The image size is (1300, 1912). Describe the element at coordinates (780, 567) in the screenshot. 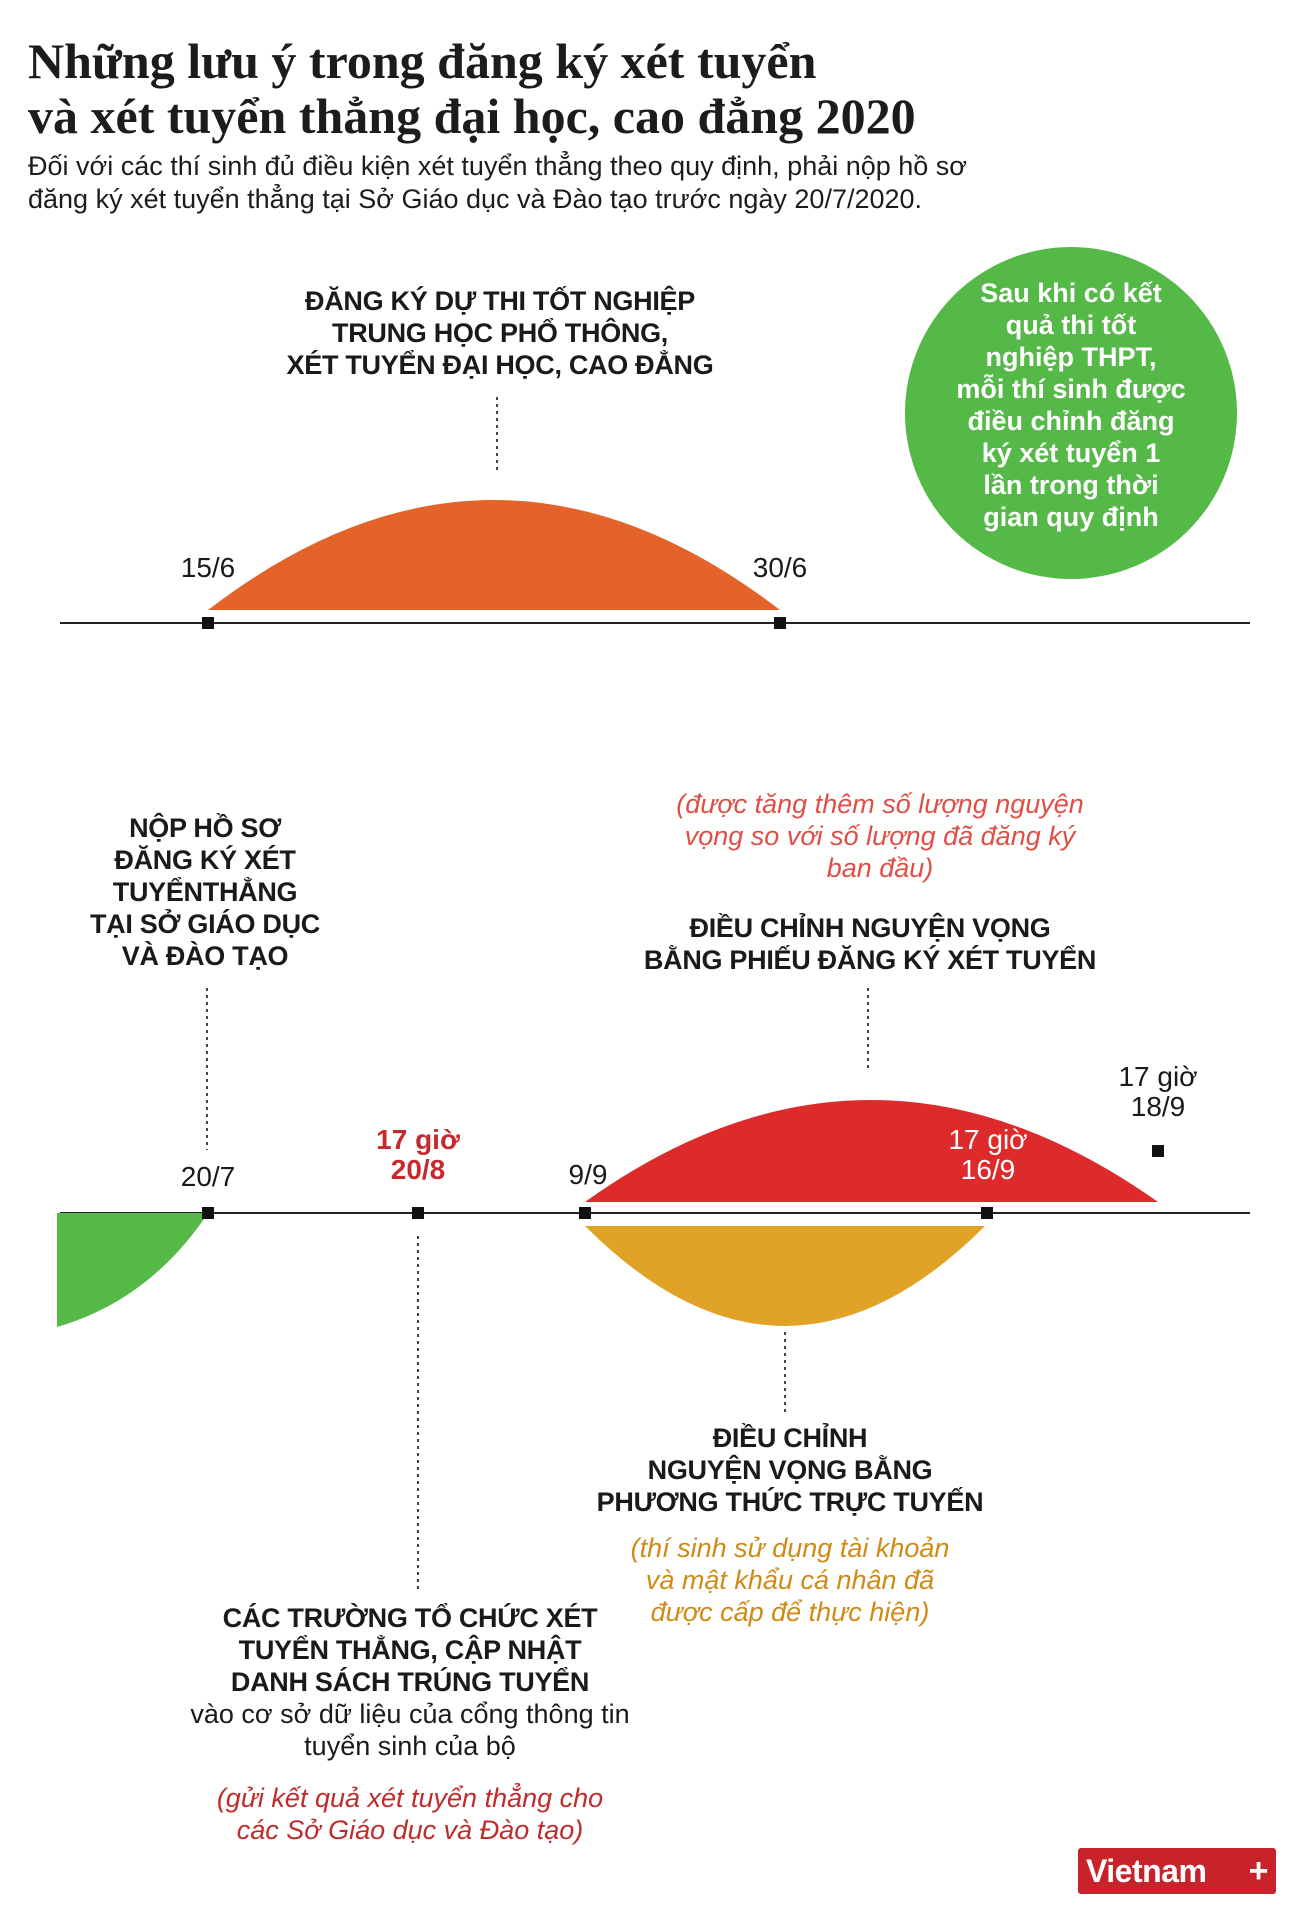

I see `date-30-6: 30/6` at that location.